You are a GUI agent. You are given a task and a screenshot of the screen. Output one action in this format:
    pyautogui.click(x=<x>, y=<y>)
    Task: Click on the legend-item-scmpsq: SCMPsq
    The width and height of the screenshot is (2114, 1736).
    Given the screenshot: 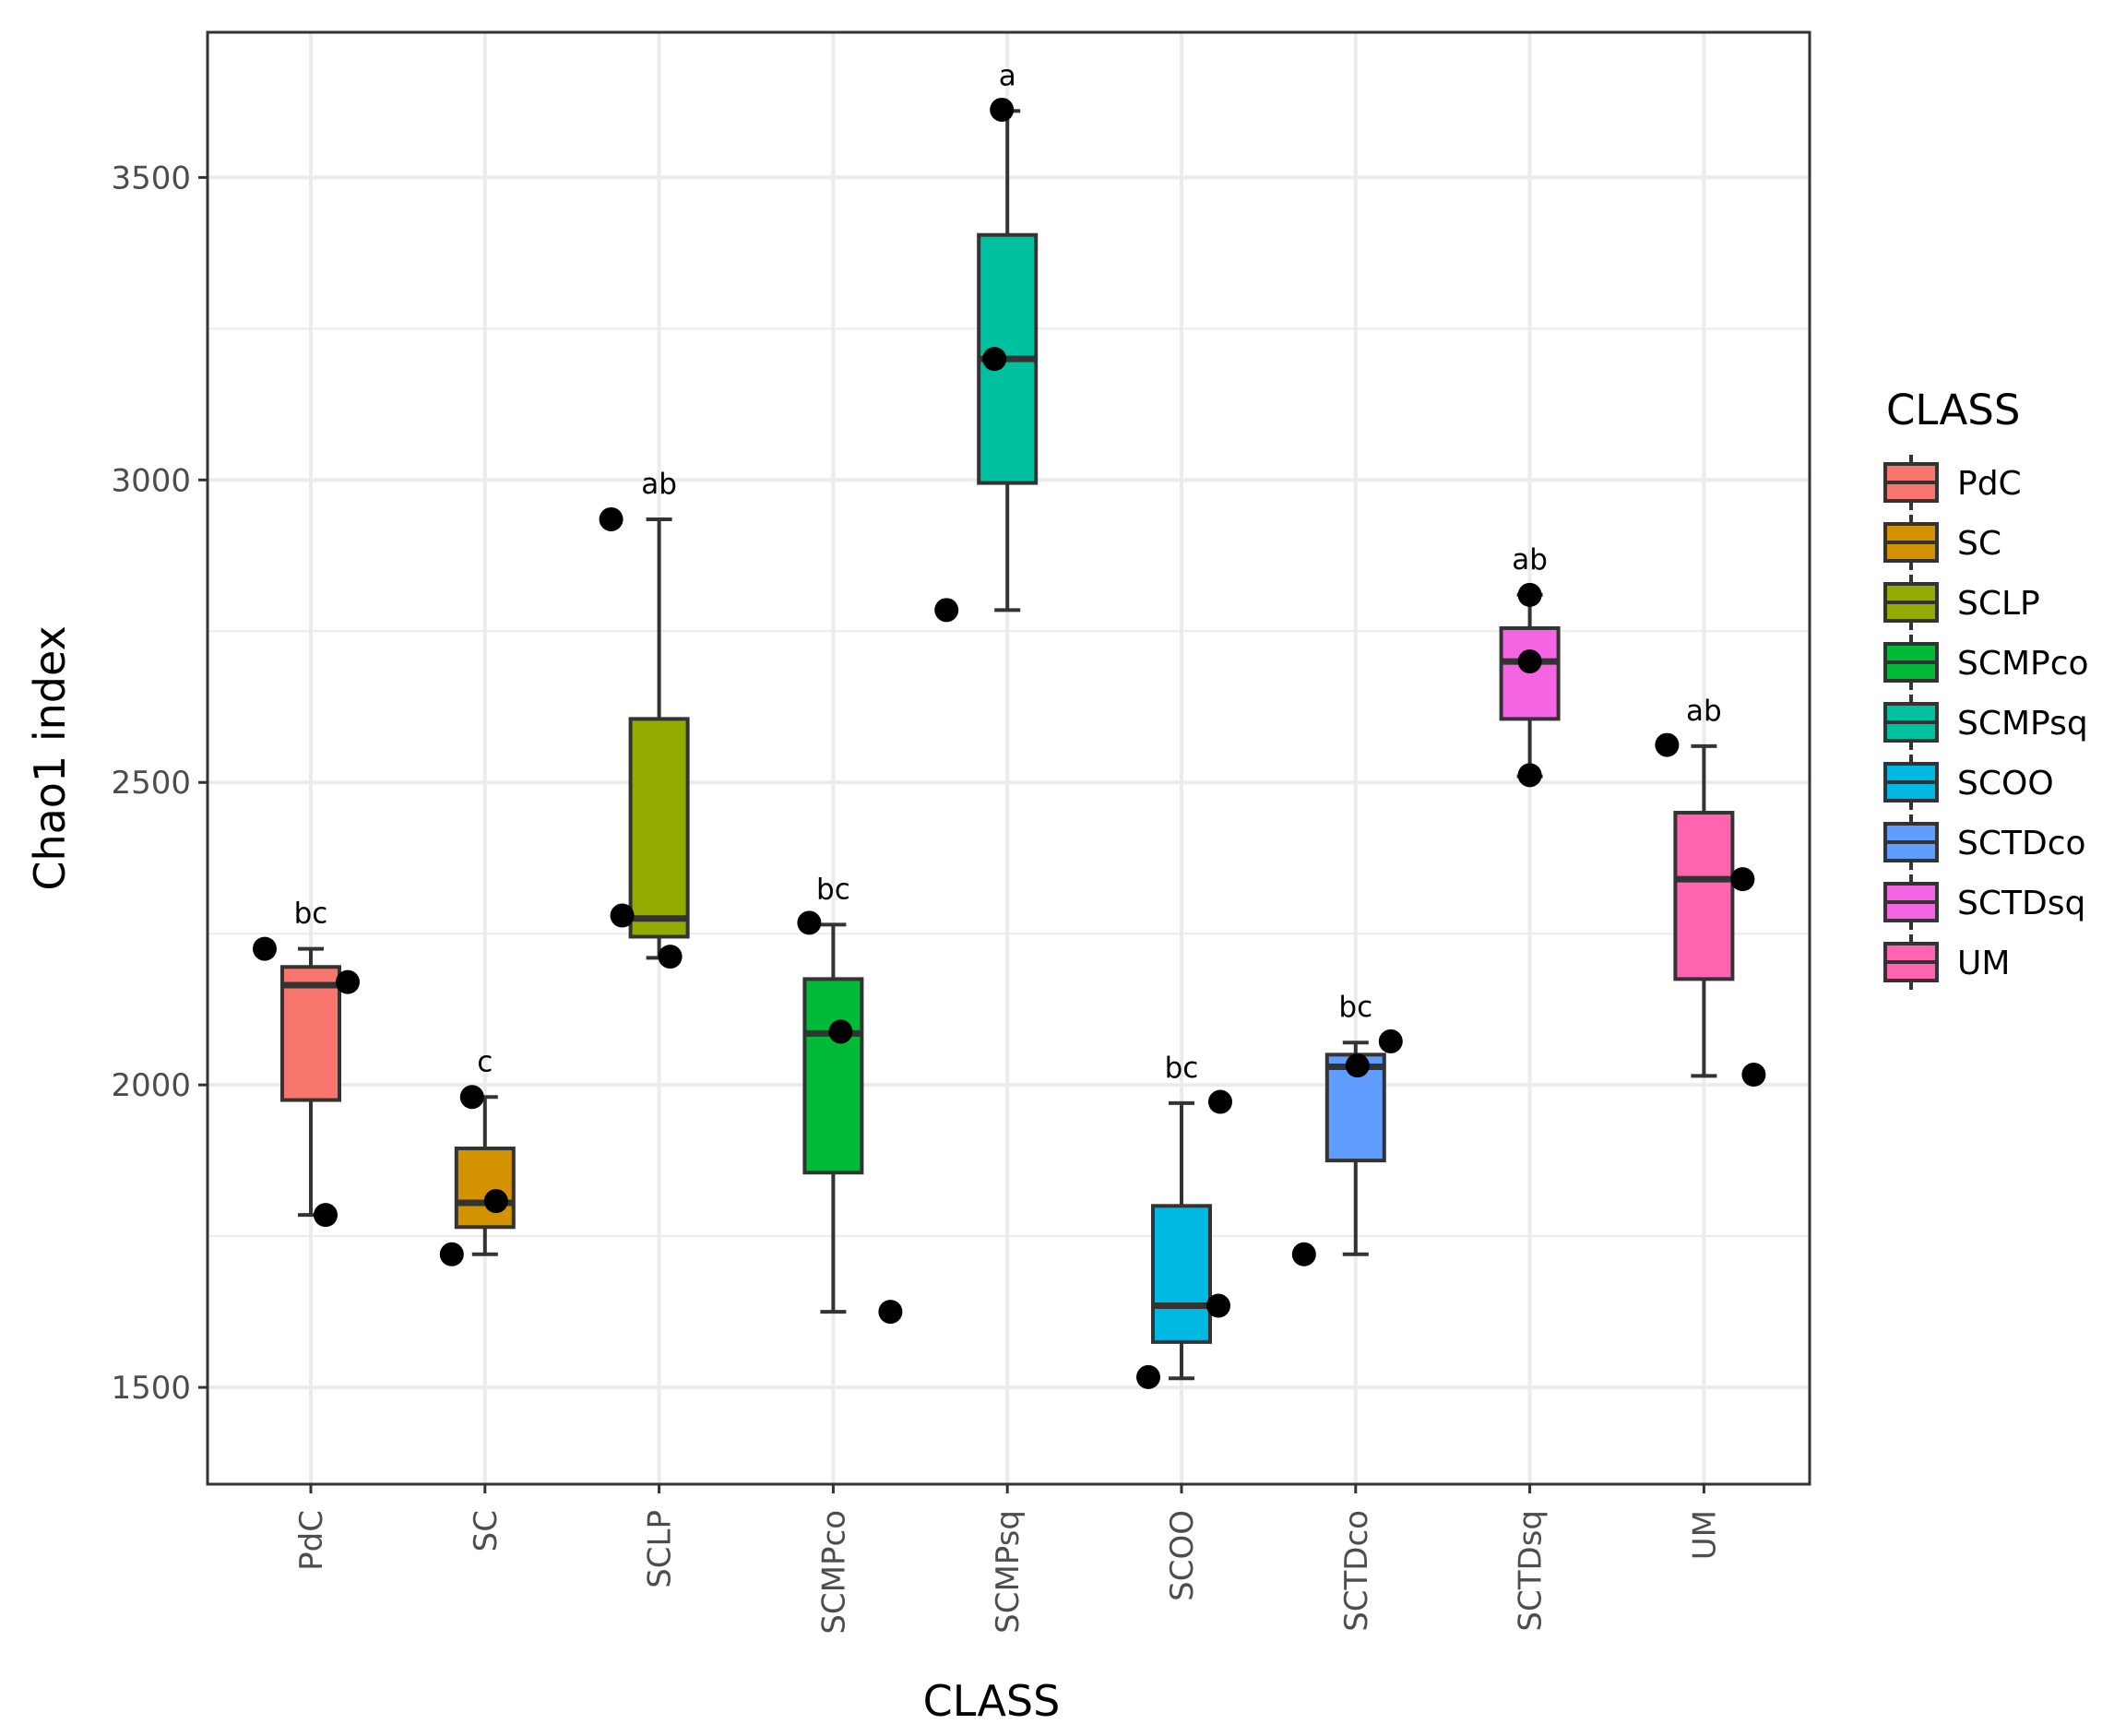 What is the action you would take?
    pyautogui.click(x=1985, y=722)
    